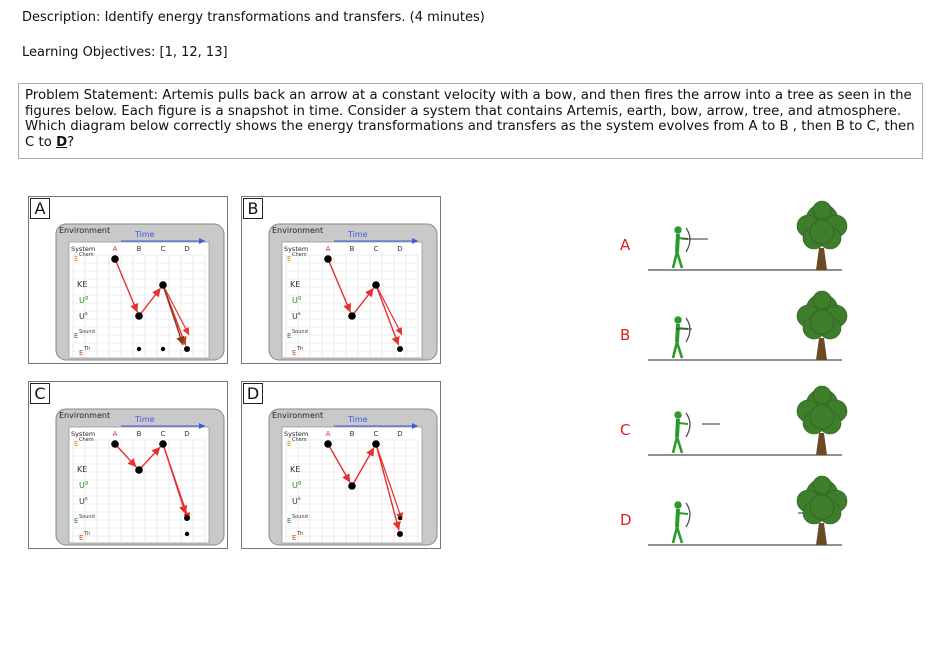  I want to click on scene-letter: D, so click(626, 520).